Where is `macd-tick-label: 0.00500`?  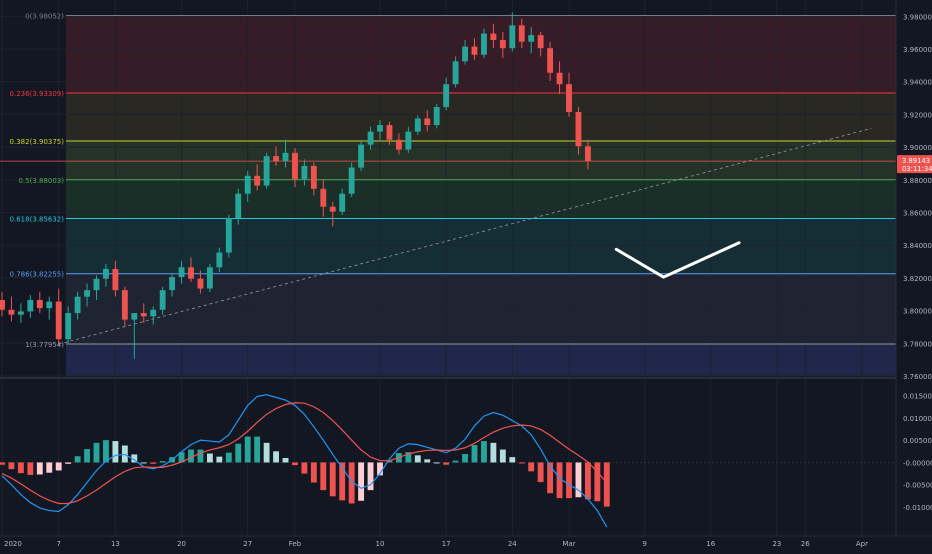 macd-tick-label: 0.00500 is located at coordinates (917, 441).